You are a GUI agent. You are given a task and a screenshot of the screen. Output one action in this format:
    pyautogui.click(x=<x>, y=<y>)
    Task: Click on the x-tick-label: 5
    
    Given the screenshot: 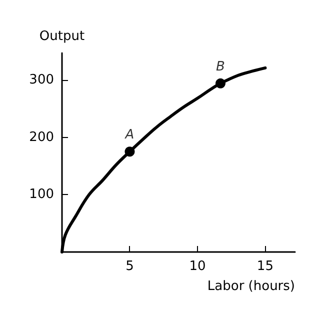 What is the action you would take?
    pyautogui.click(x=130, y=266)
    